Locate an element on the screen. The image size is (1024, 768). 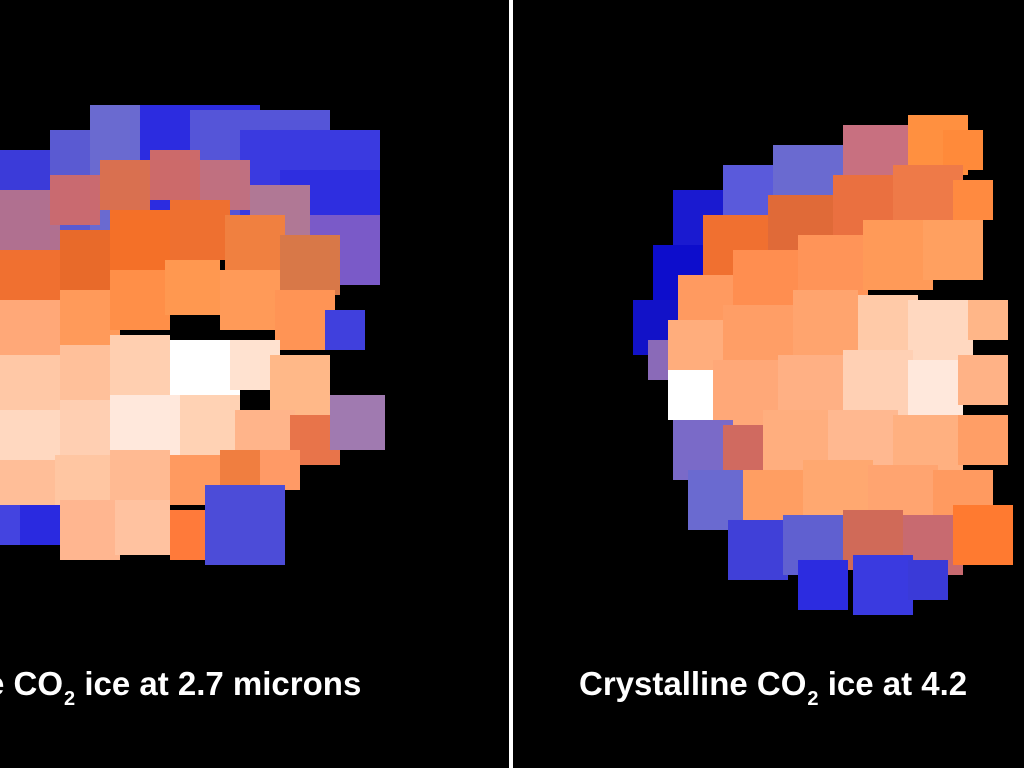
panel-divider is located at coordinates (511, 384).